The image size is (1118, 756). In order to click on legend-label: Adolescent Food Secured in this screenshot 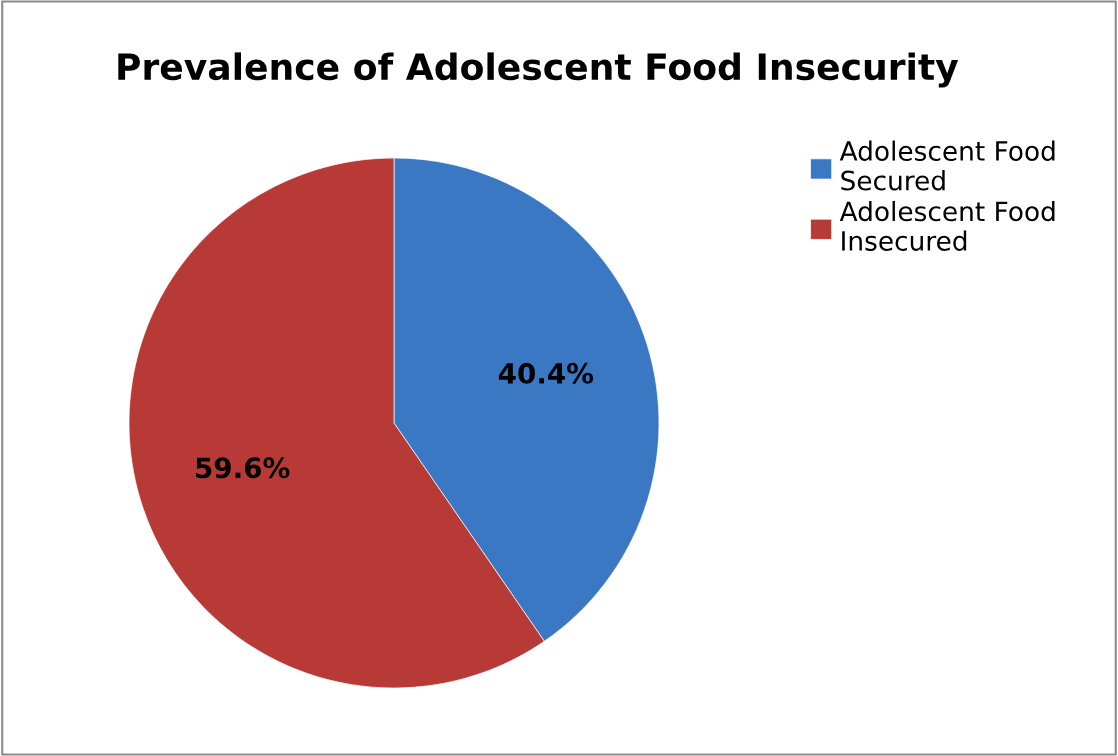, I will do `click(947, 165)`.